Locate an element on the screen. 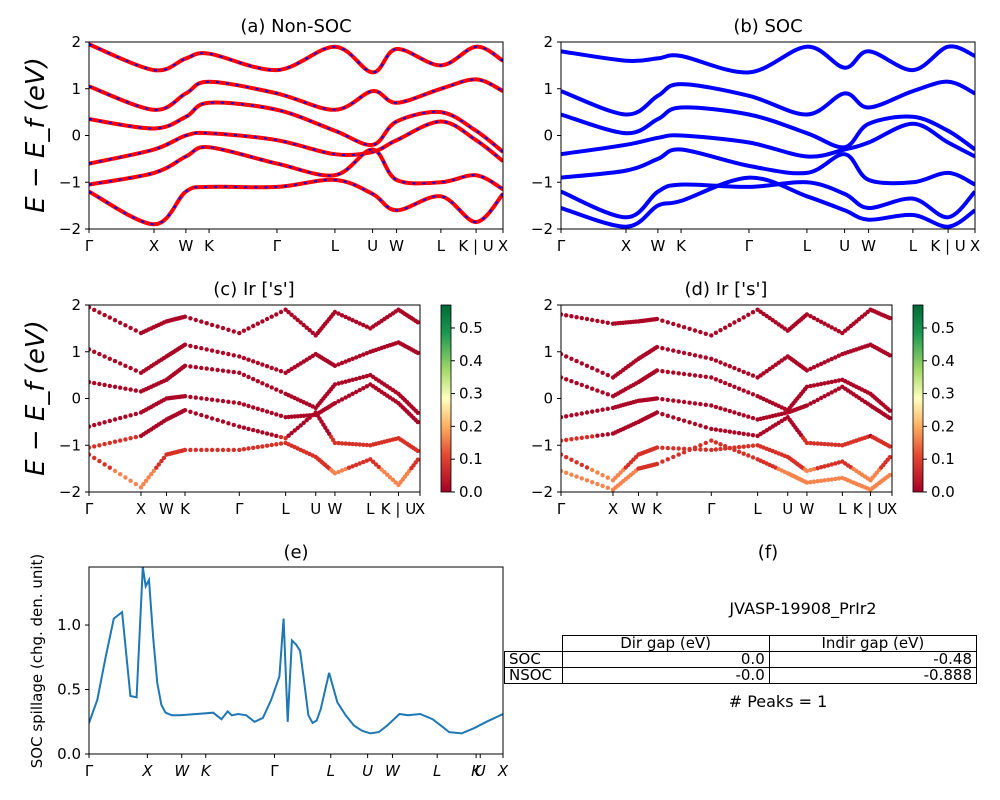 Image resolution: width=1000 pixels, height=800 pixels. ytick-label: 2 is located at coordinates (548, 42).